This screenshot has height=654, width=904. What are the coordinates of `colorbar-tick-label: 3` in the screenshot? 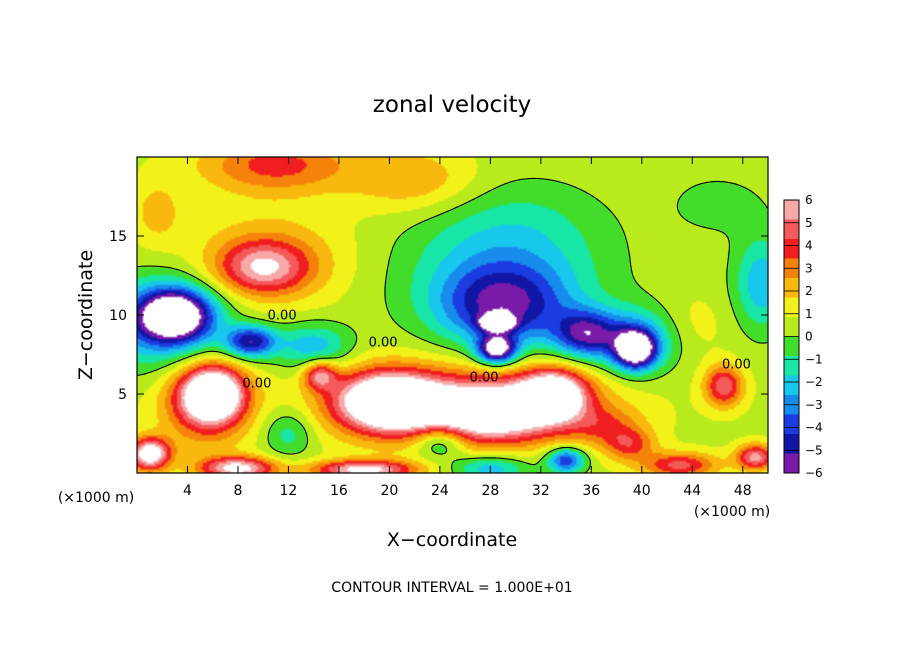 It's located at (809, 268).